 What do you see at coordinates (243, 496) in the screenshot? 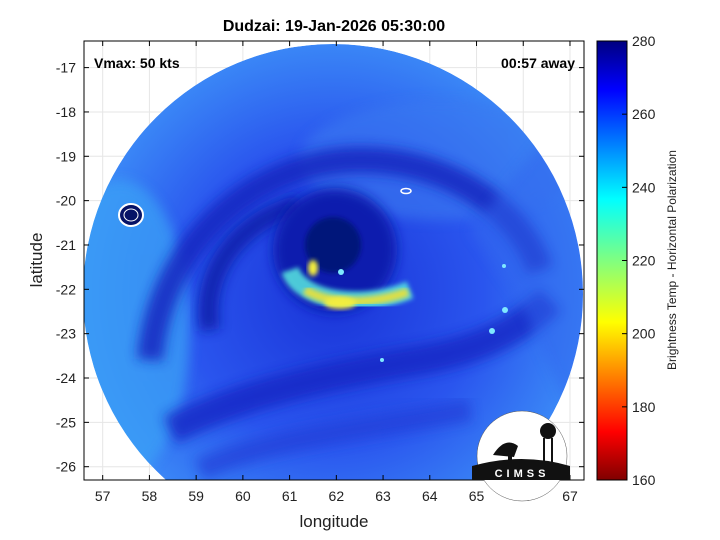
I see `x-tick-label: 60` at bounding box center [243, 496].